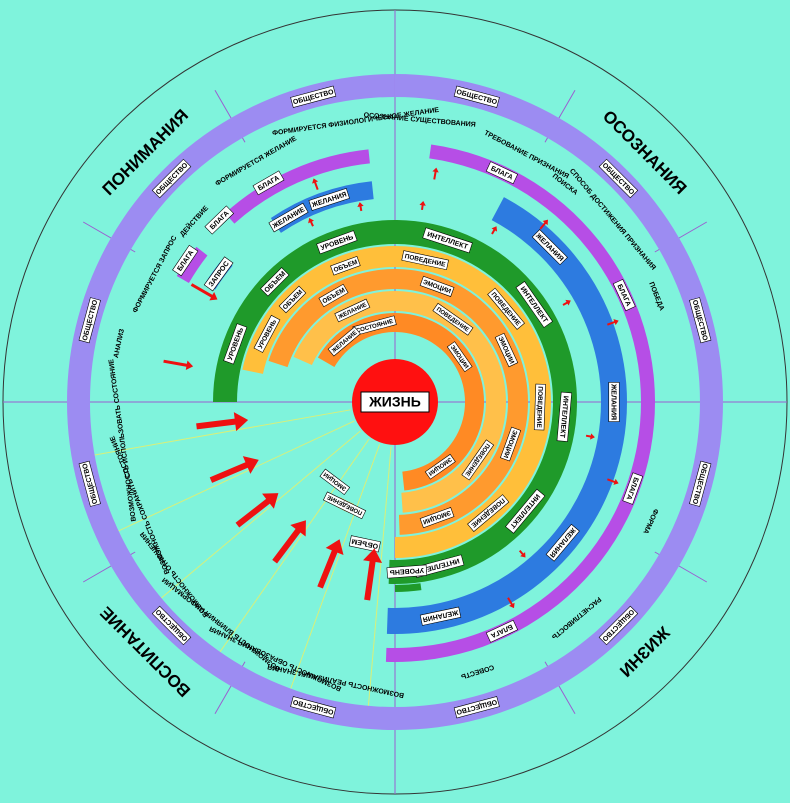 The height and width of the screenshot is (803, 790). I want to click on ring-label-text: ИНТЕЛЛЕКТ, so click(563, 416).